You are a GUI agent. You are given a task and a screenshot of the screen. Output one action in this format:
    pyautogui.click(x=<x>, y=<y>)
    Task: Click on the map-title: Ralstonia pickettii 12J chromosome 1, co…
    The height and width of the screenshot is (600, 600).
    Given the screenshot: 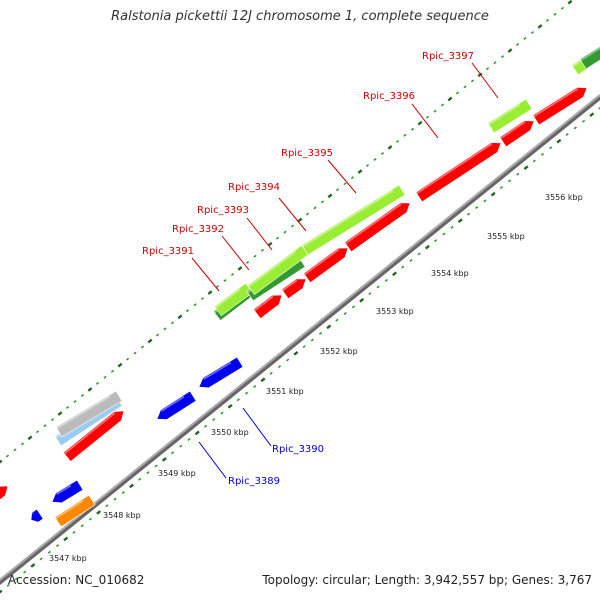 What is the action you would take?
    pyautogui.click(x=300, y=16)
    